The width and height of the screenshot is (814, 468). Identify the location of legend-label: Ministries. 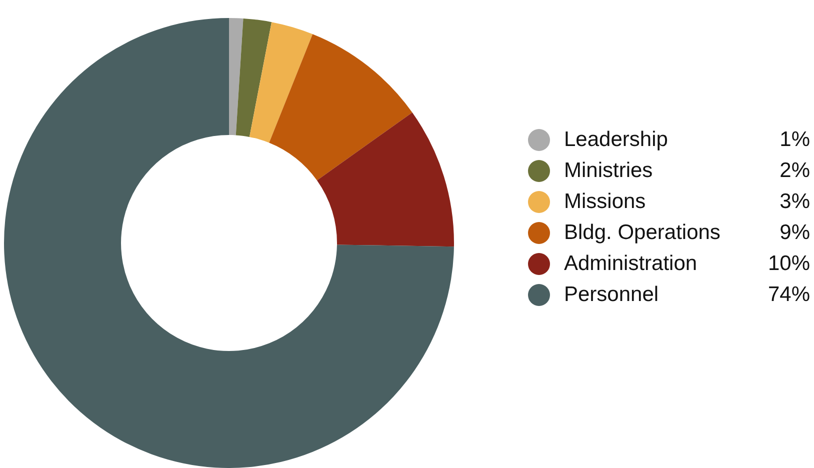
(609, 170).